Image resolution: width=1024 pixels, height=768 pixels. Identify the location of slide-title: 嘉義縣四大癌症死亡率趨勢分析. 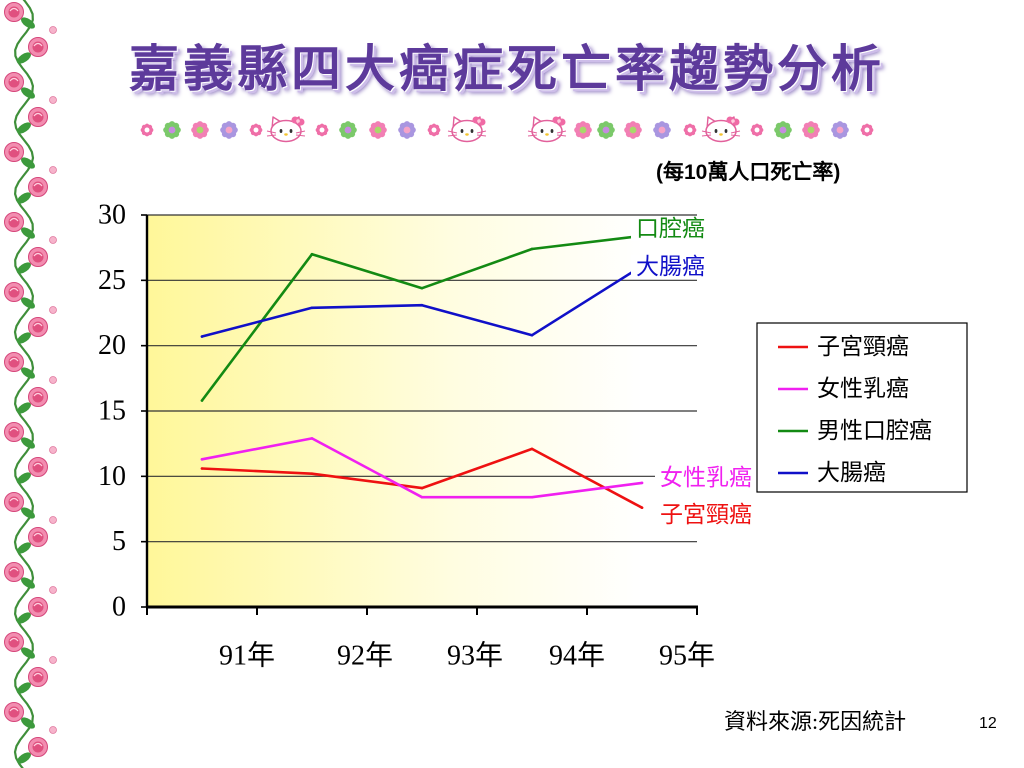
(507, 69).